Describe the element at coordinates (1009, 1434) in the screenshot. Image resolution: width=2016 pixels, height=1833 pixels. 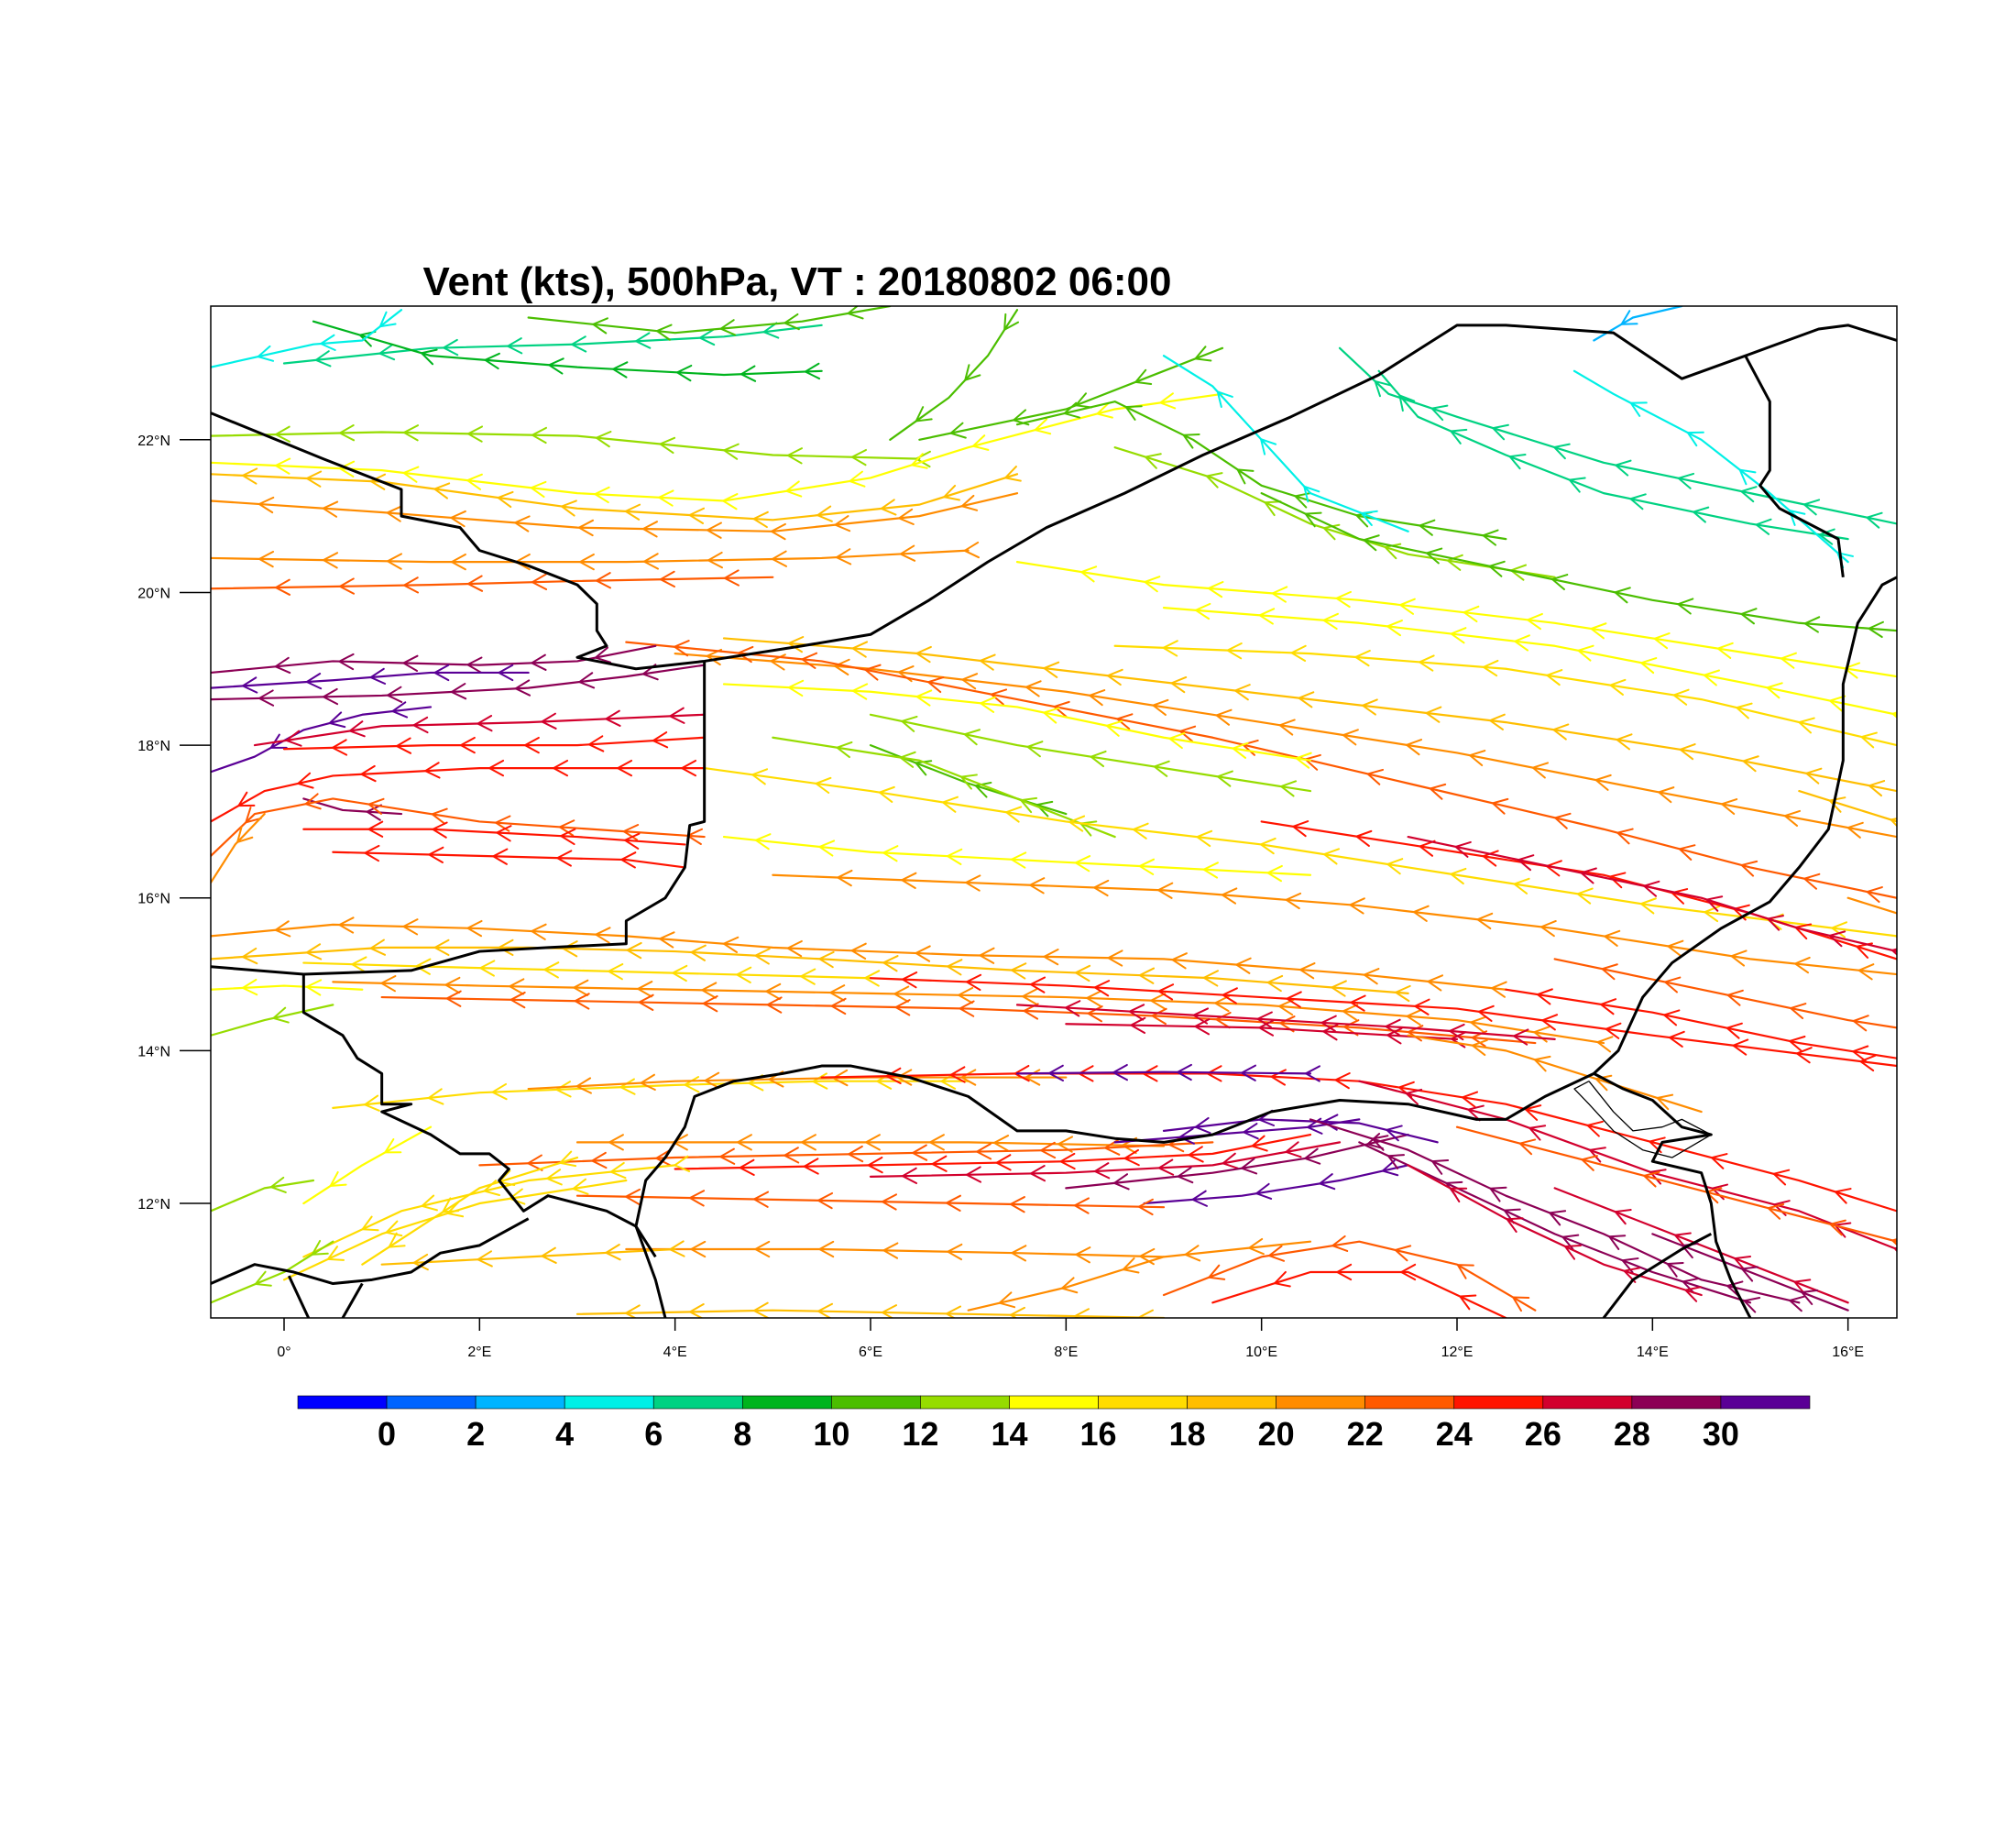
I see `color-bar-label: 14` at that location.